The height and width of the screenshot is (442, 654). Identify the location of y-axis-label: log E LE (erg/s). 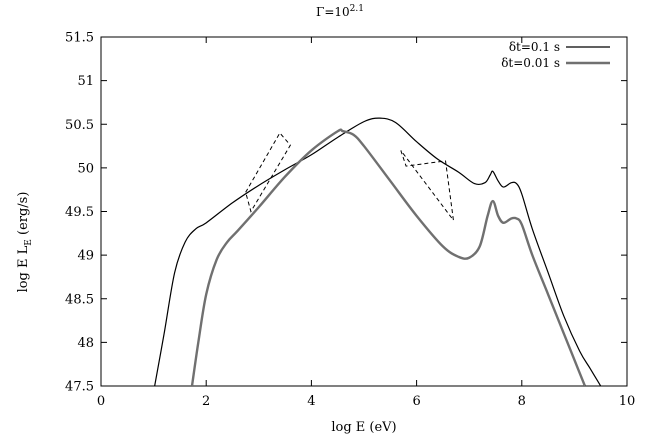
(25, 242).